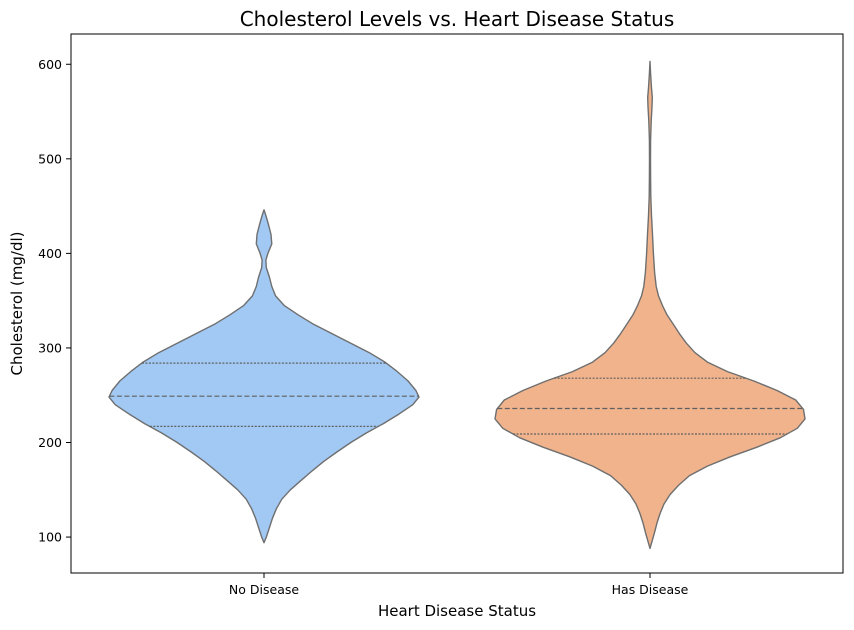  I want to click on y-tick-label: 100, so click(50, 537).